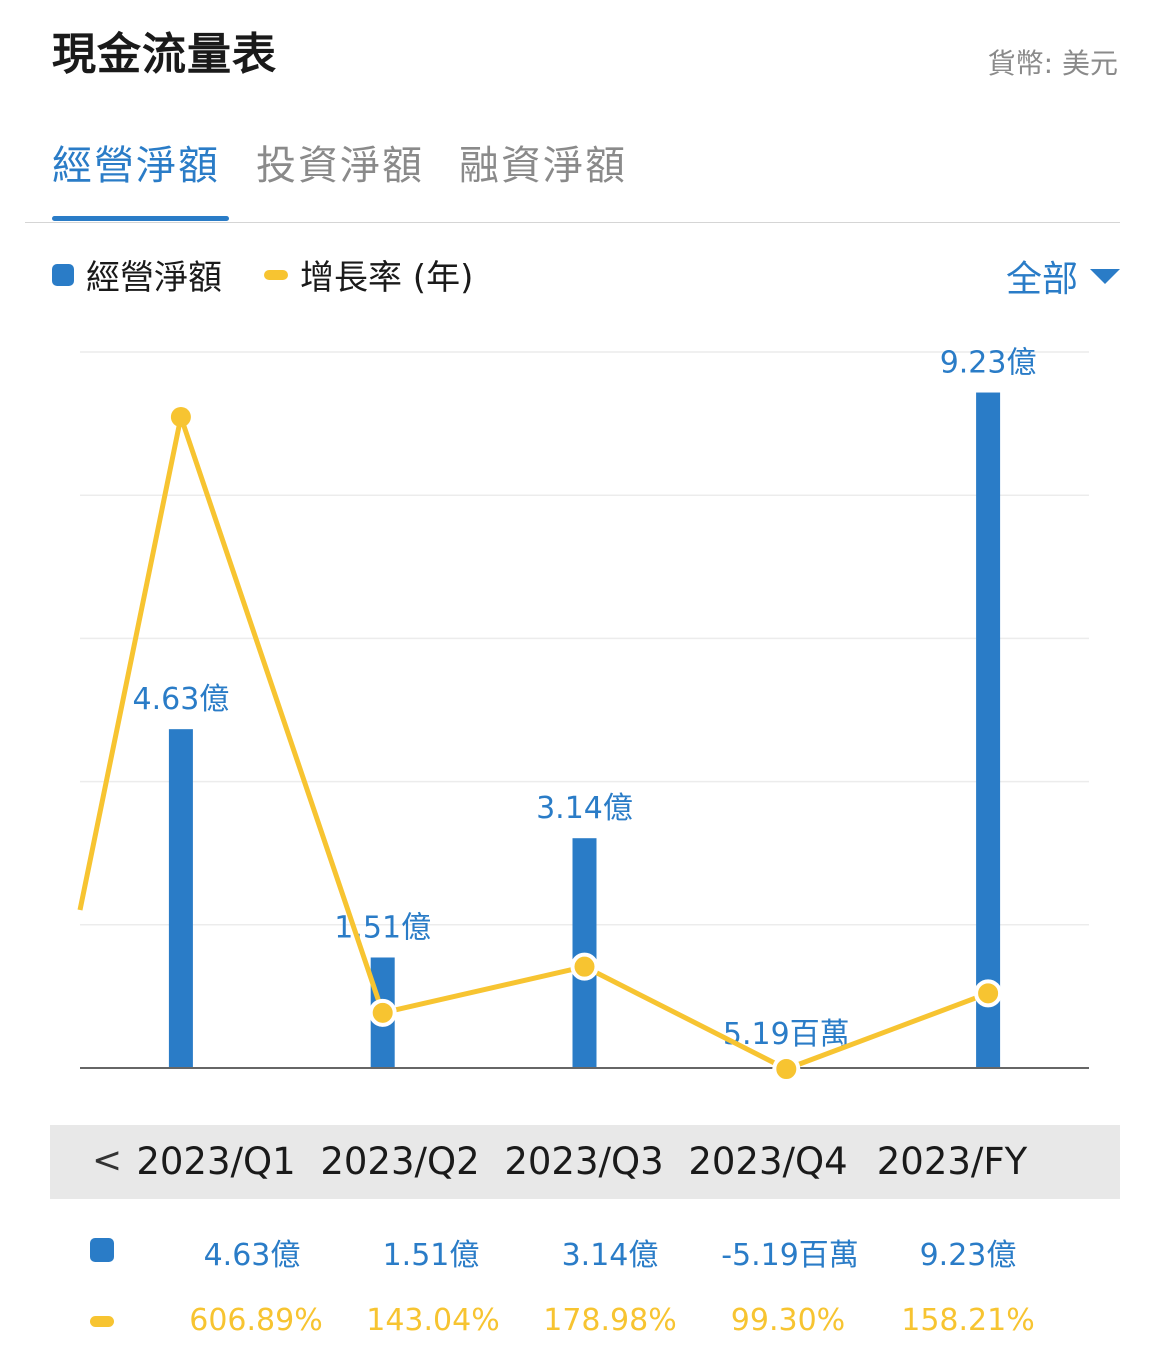 The image size is (1170, 1363). What do you see at coordinates (181, 699) in the screenshot?
I see `bar-value-label: 4.63億` at bounding box center [181, 699].